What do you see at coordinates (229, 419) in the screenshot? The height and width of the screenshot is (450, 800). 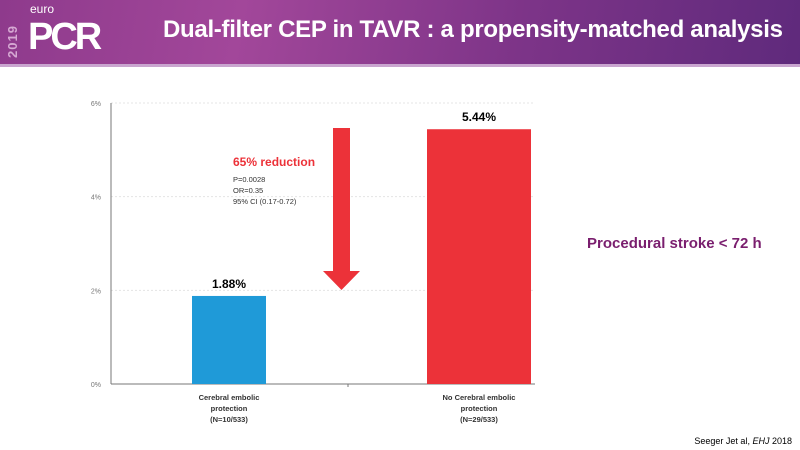 I see `x-category-label: (N=10/533)` at bounding box center [229, 419].